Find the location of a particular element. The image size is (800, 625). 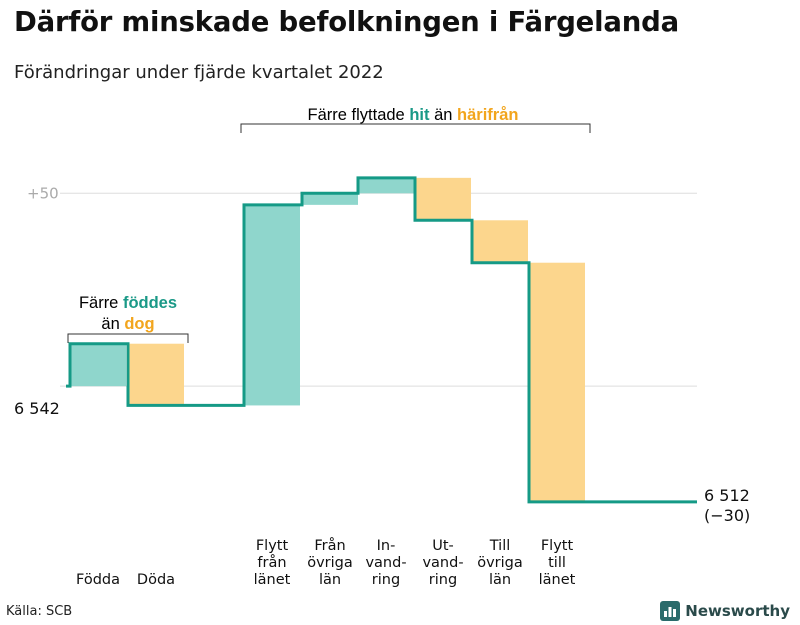

births-deaths-annotation: Färre föddes än dog is located at coordinates (128, 318).